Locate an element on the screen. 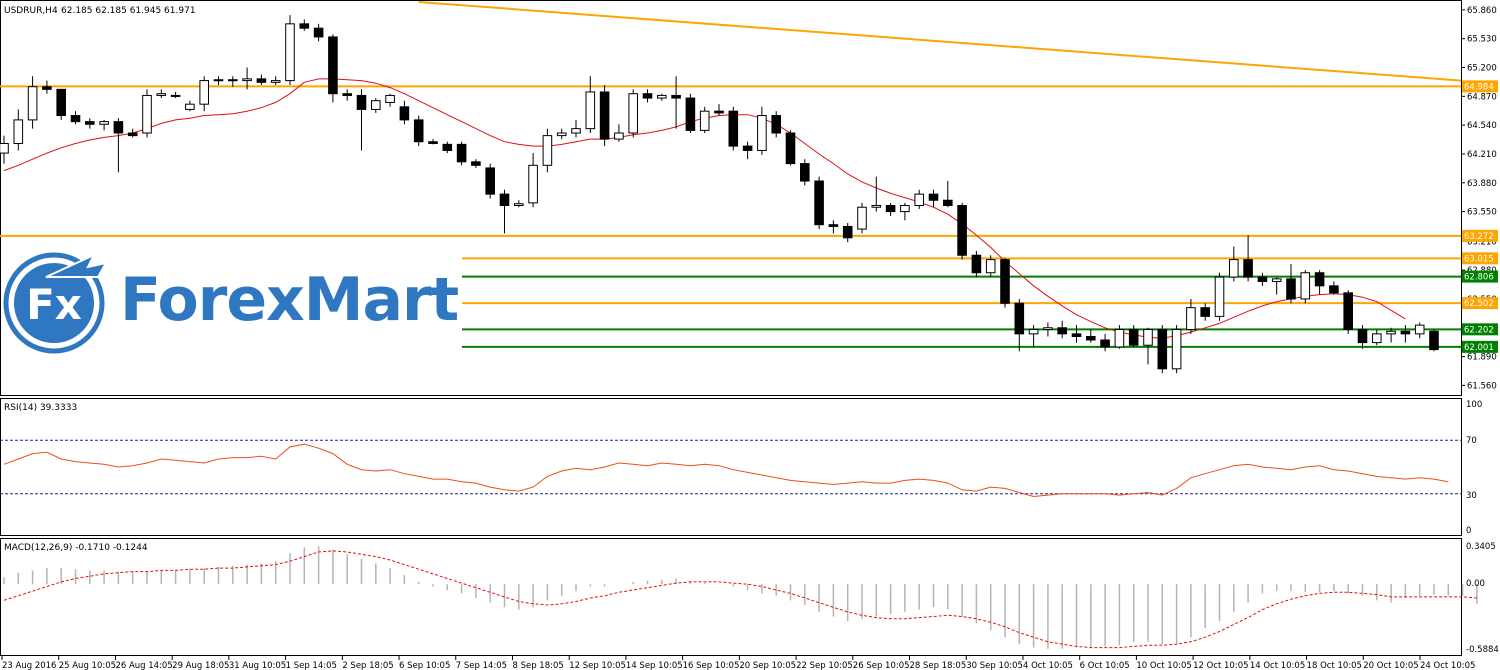 This screenshot has width=1500, height=670. horizontal-level-label: 62.806 is located at coordinates (1479, 278).